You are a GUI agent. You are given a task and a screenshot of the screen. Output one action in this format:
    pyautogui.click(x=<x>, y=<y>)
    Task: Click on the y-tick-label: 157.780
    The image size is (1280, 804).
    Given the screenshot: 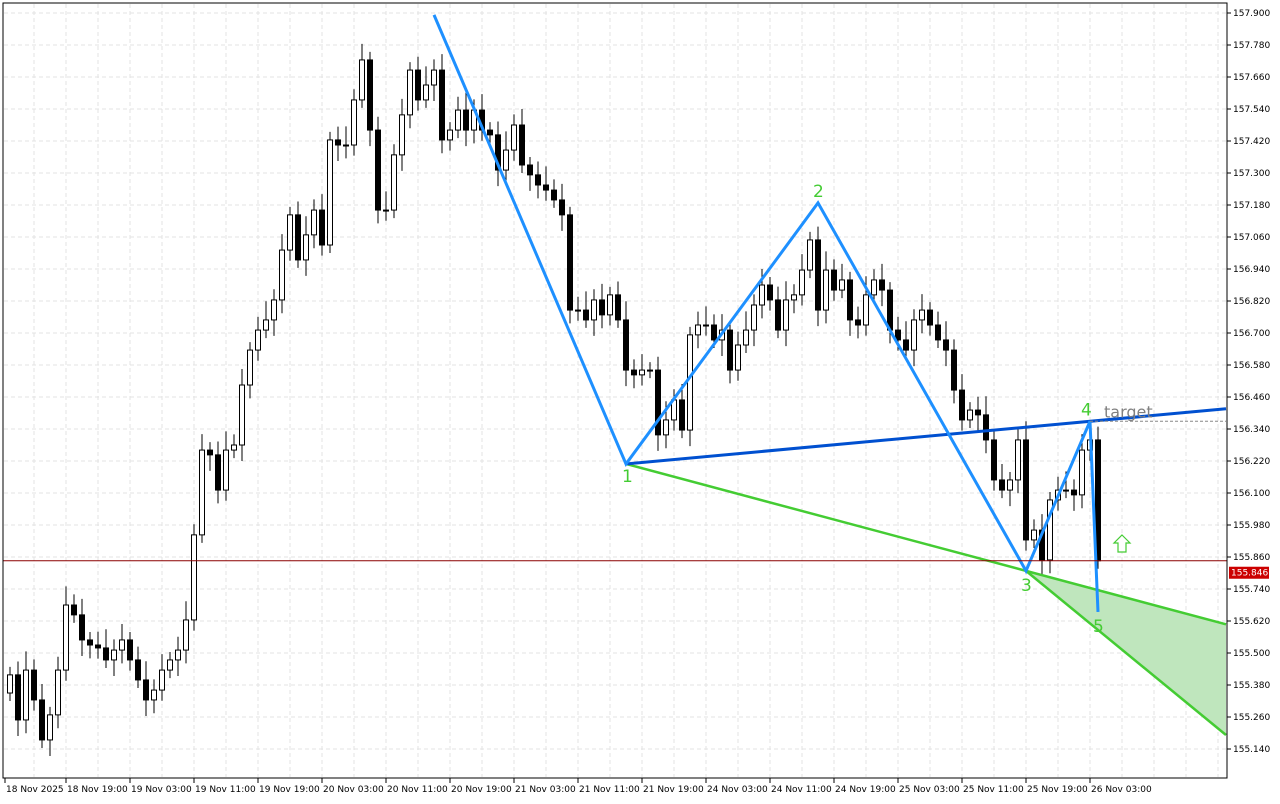 What is the action you would take?
    pyautogui.click(x=1251, y=46)
    